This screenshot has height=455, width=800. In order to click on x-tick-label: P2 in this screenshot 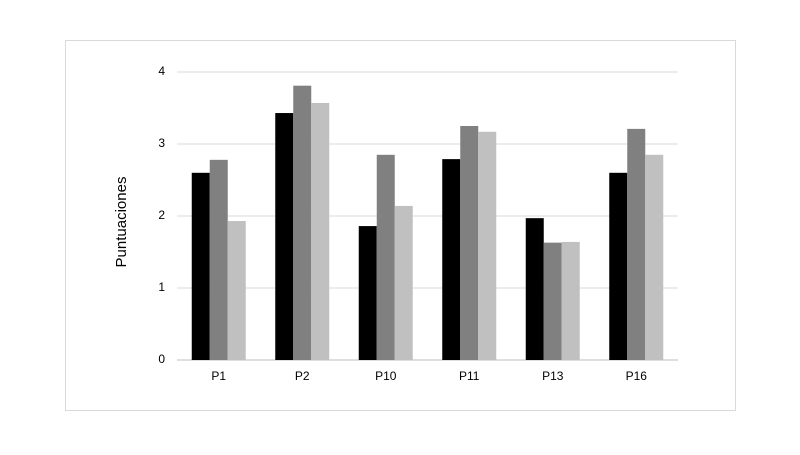, I will do `click(302, 376)`.